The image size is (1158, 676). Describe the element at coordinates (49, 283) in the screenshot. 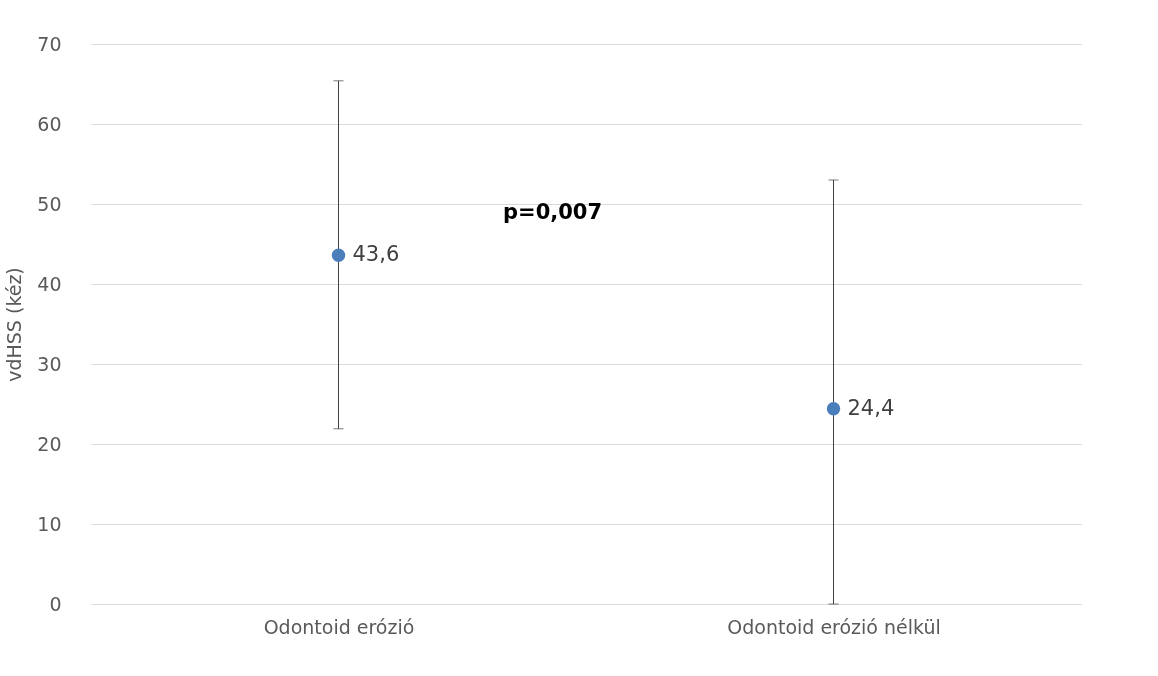

I see `y-tick-label: 40` at that location.